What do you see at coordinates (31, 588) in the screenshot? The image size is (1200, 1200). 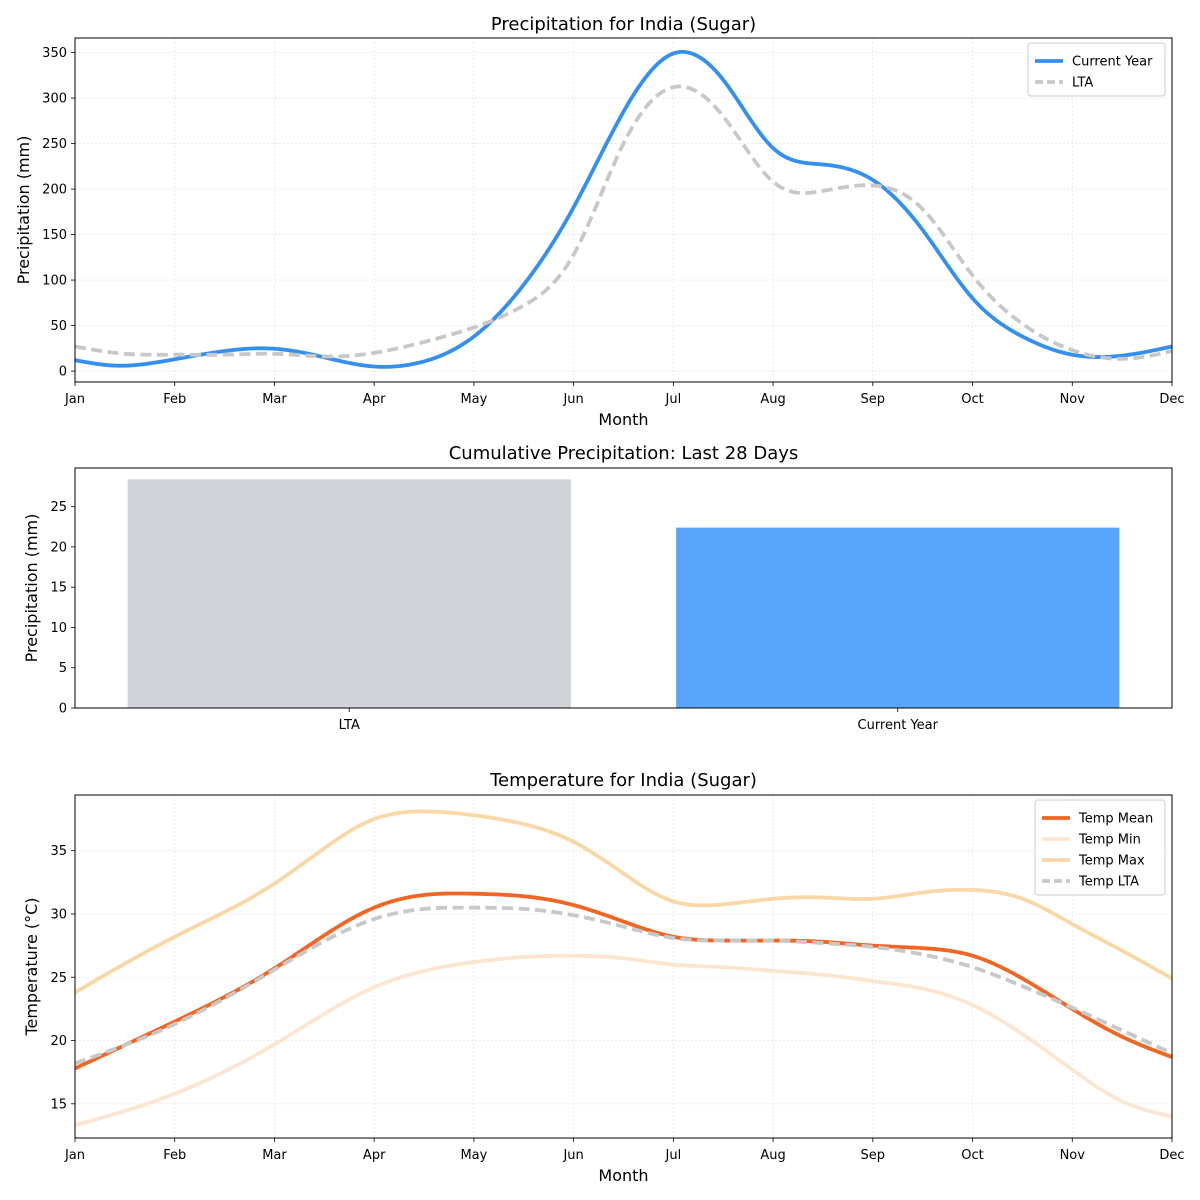 I see `cumulative-y-axis-label: Precipitation (mm)` at bounding box center [31, 588].